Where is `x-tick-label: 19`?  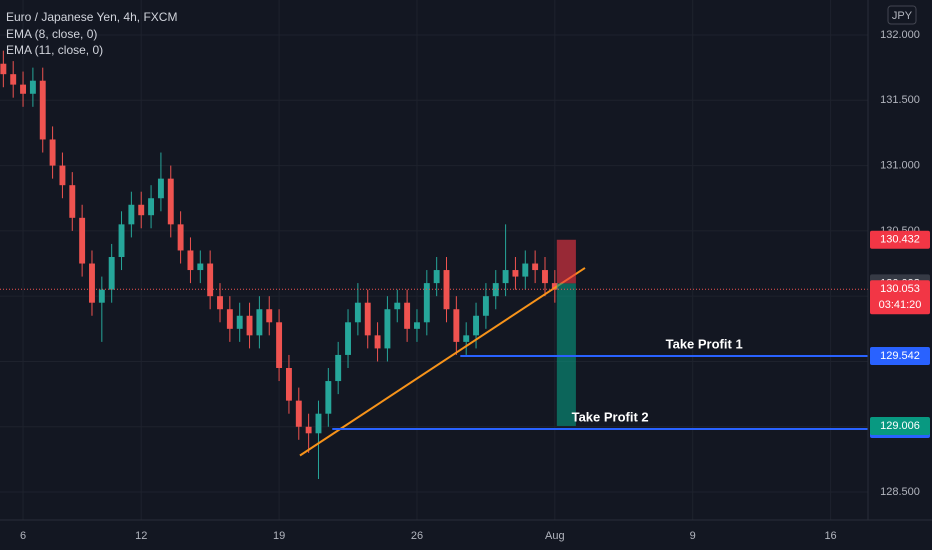
x-tick-label: 19 is located at coordinates (279, 536).